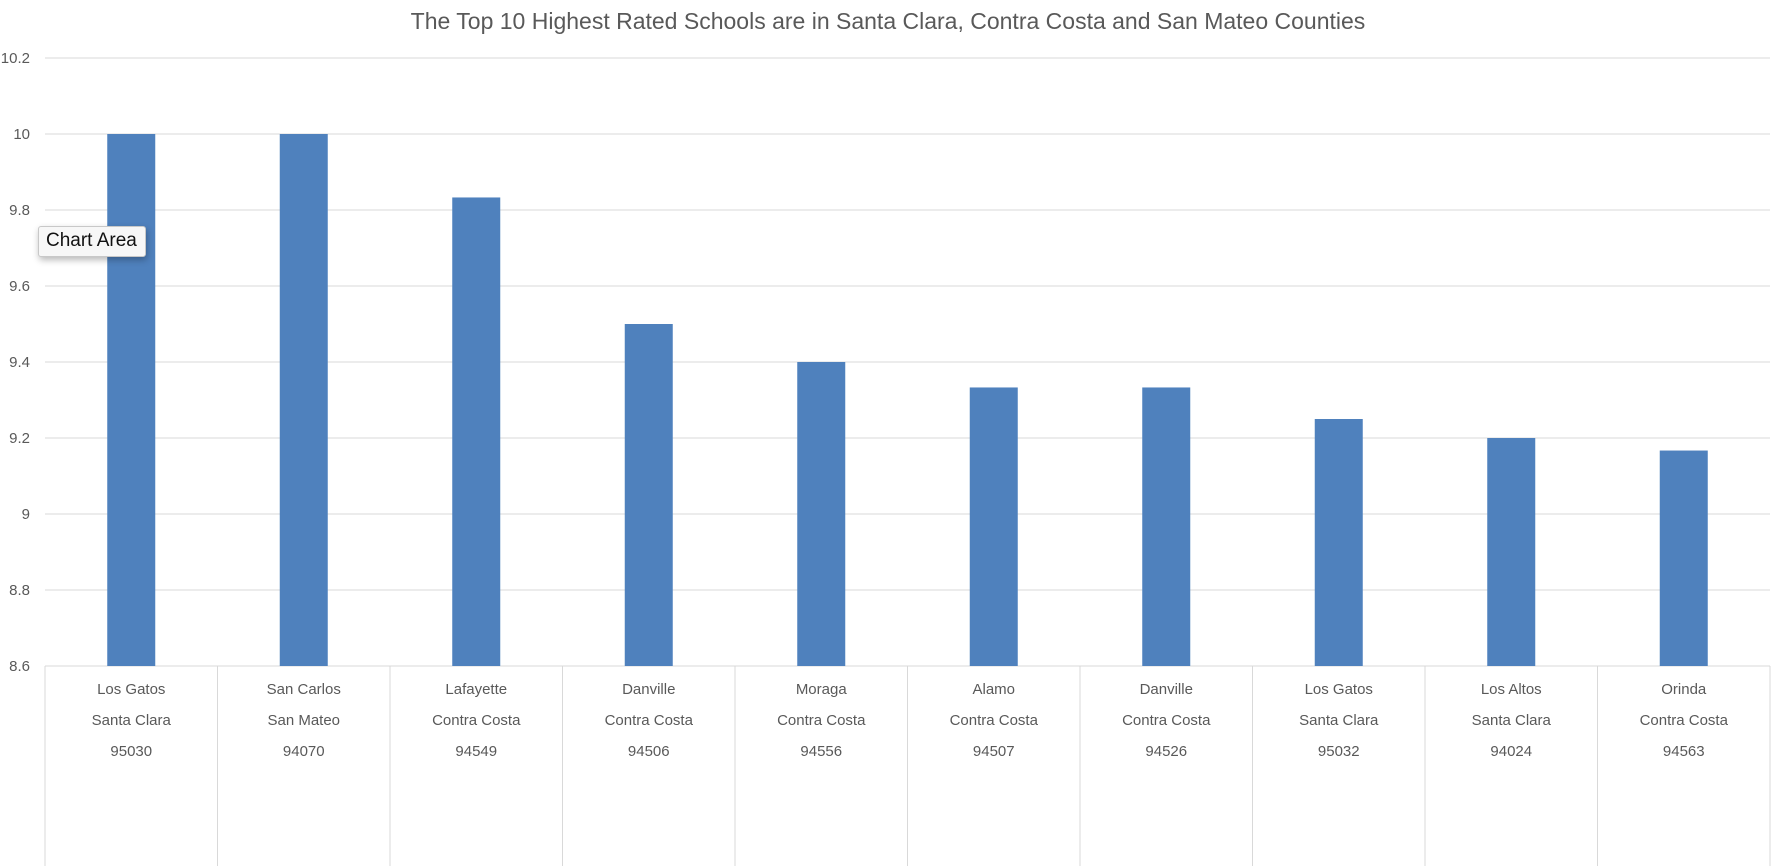 This screenshot has height=866, width=1776. What do you see at coordinates (1339, 751) in the screenshot?
I see `category-zip-label: 95032` at bounding box center [1339, 751].